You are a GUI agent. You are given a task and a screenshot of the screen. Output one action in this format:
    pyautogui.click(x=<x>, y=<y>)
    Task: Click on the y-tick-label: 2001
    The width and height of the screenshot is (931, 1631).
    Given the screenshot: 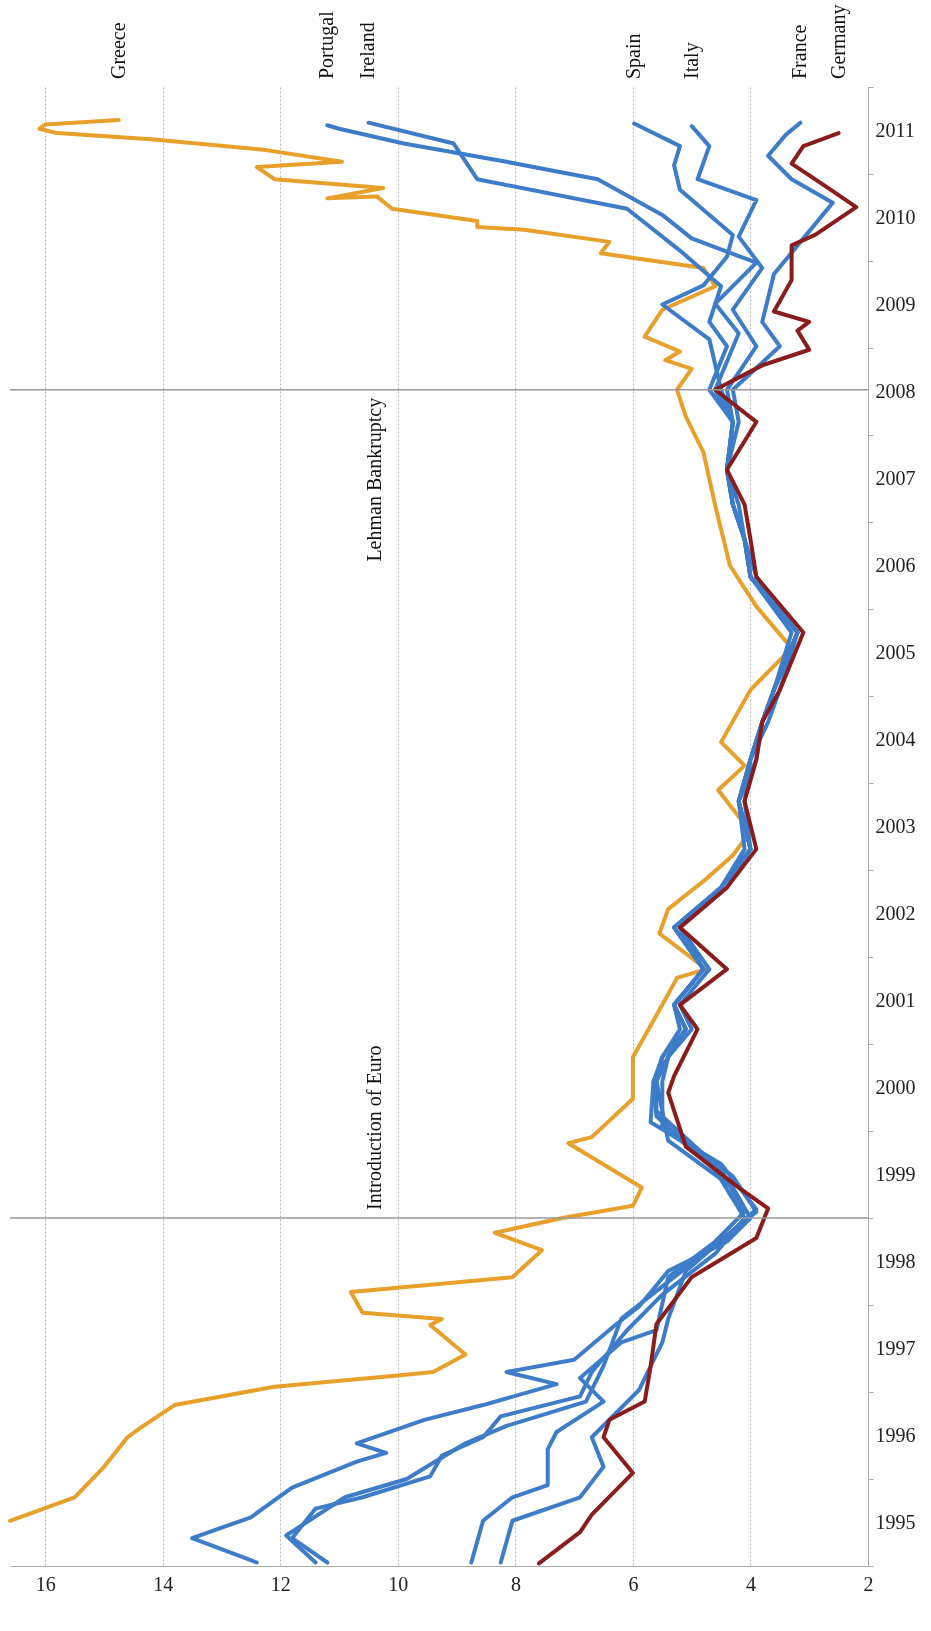 What is the action you would take?
    pyautogui.click(x=895, y=1000)
    